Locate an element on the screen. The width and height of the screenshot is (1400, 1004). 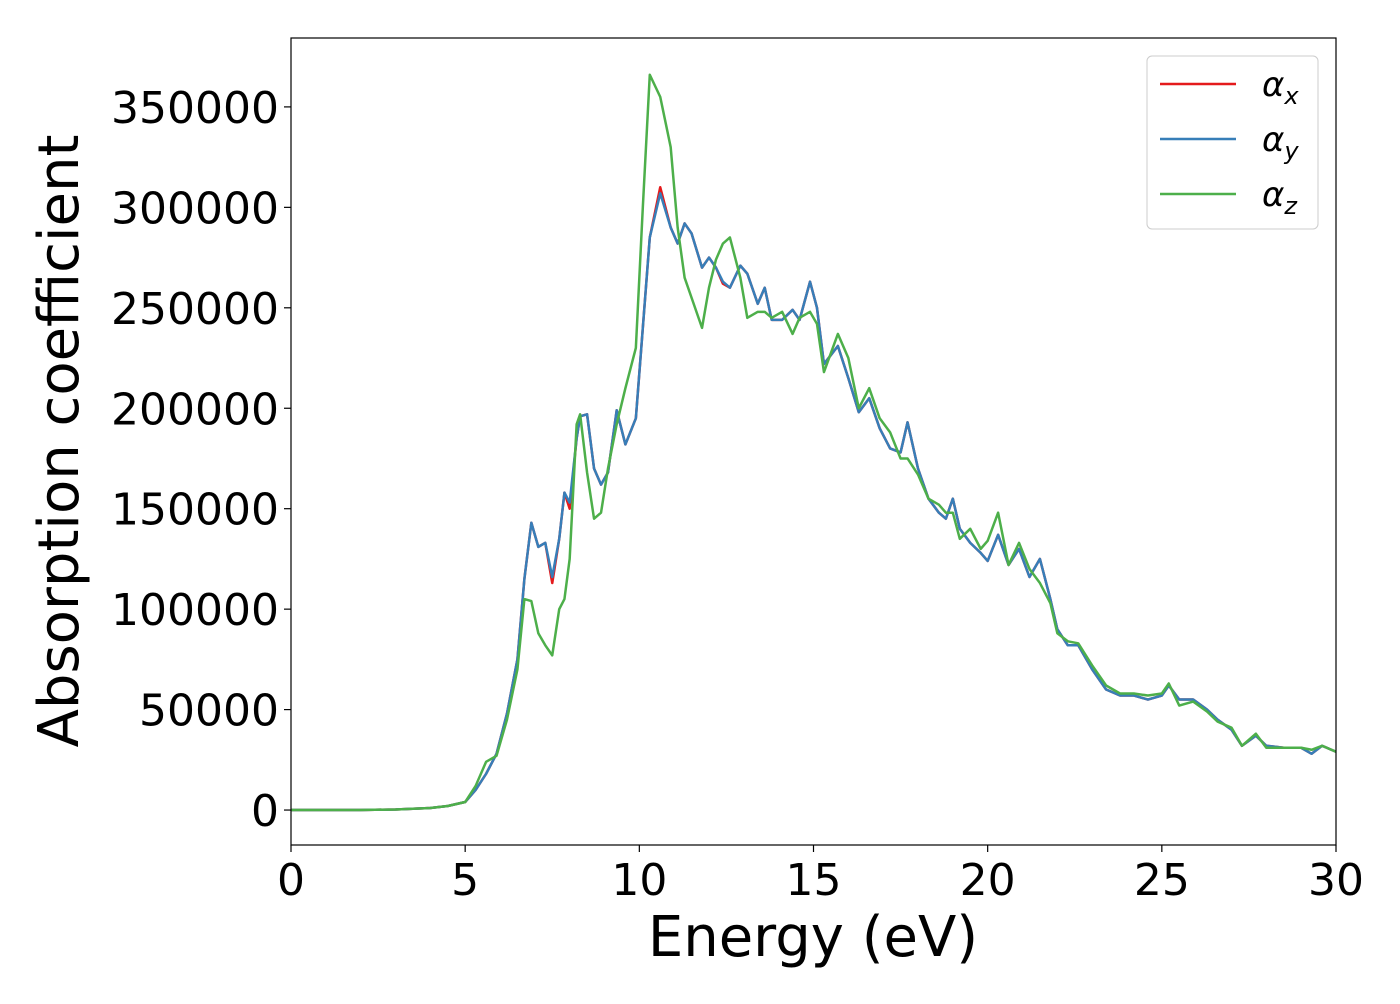
x-tick-label: 30 is located at coordinates (1336, 880).